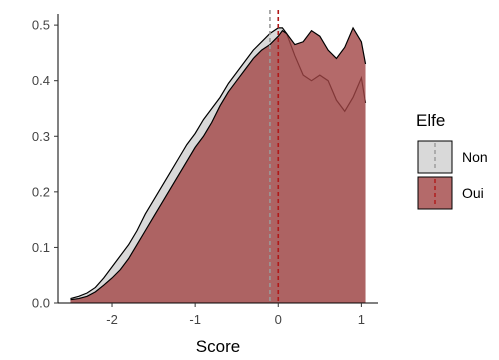 The height and width of the screenshot is (360, 499). I want to click on x-tick-label: 0, so click(278, 319).